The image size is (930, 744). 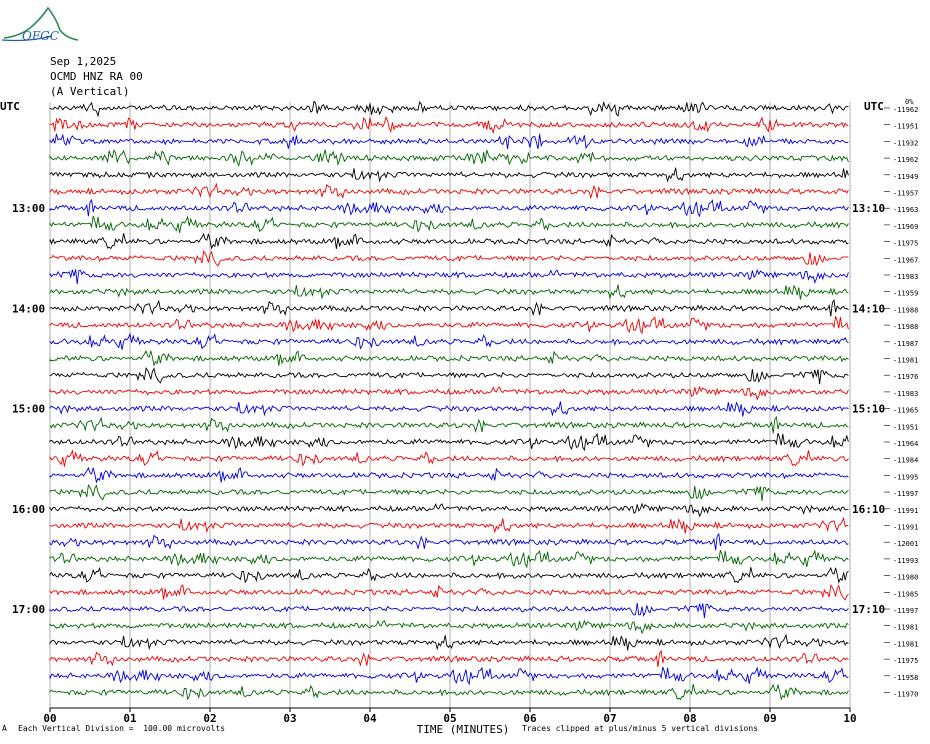 I want to click on left-hour-label: 13:00, so click(x=28, y=208).